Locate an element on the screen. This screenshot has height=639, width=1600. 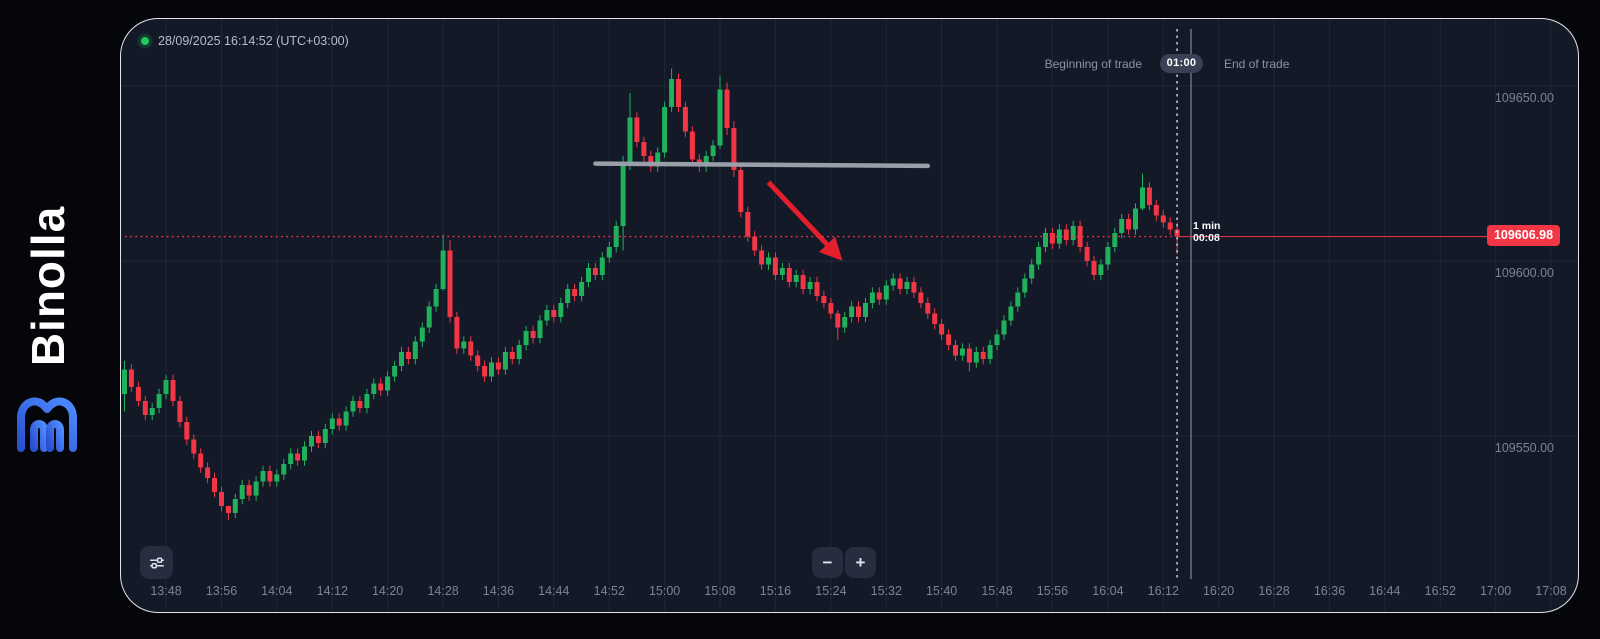
time-axis-label: 15:48 is located at coordinates (997, 591).